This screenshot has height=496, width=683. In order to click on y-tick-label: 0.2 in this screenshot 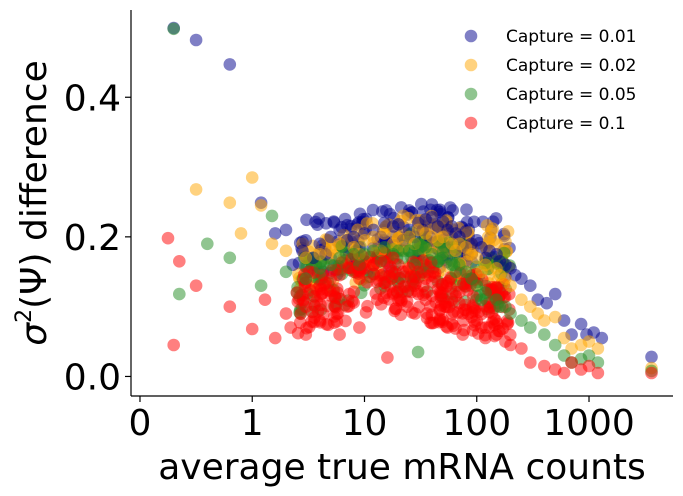, I will do `click(92, 238)`.